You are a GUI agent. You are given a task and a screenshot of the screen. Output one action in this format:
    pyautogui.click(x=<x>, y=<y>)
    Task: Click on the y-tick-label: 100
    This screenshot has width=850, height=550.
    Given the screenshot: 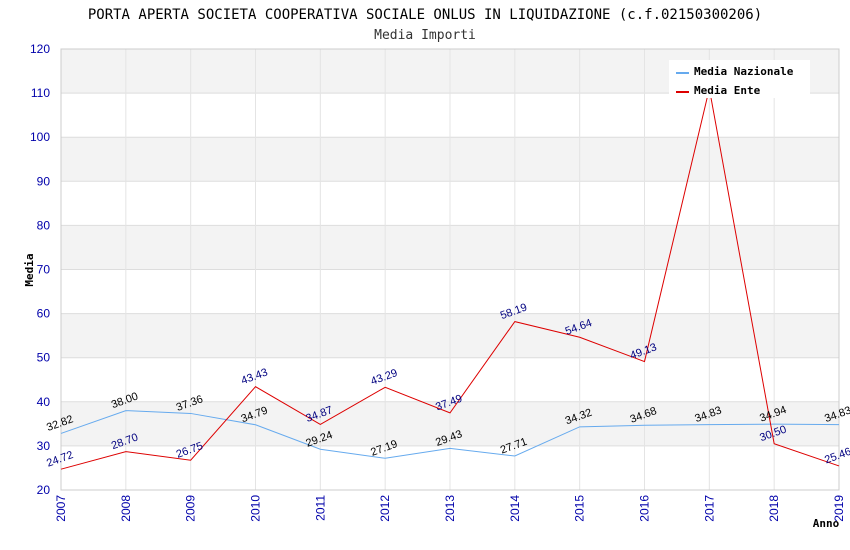 What is the action you would take?
    pyautogui.click(x=40, y=137)
    